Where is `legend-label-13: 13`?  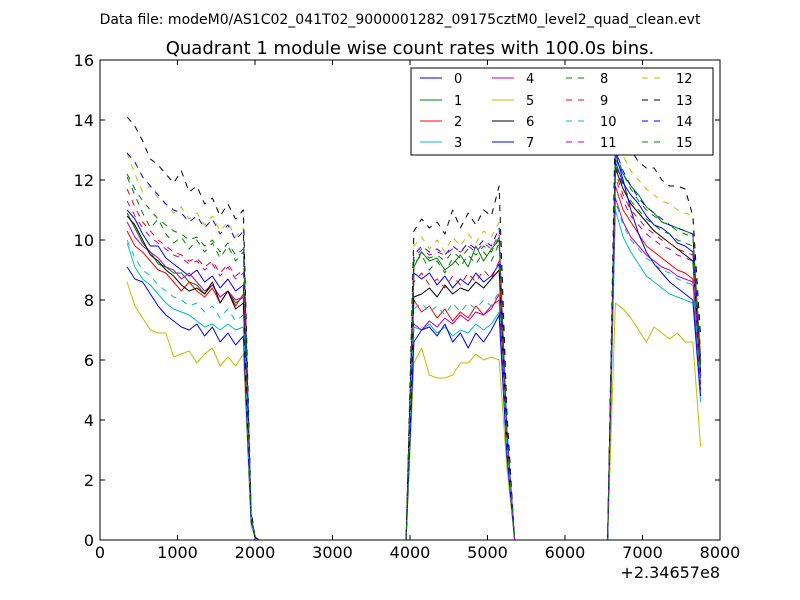
legend-label-13: 13 is located at coordinates (684, 101).